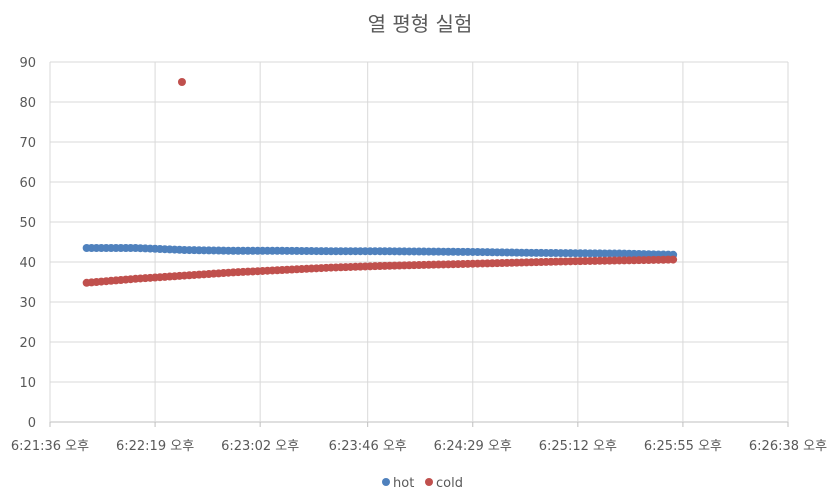  I want to click on y-tick-label: 80, so click(27, 103).